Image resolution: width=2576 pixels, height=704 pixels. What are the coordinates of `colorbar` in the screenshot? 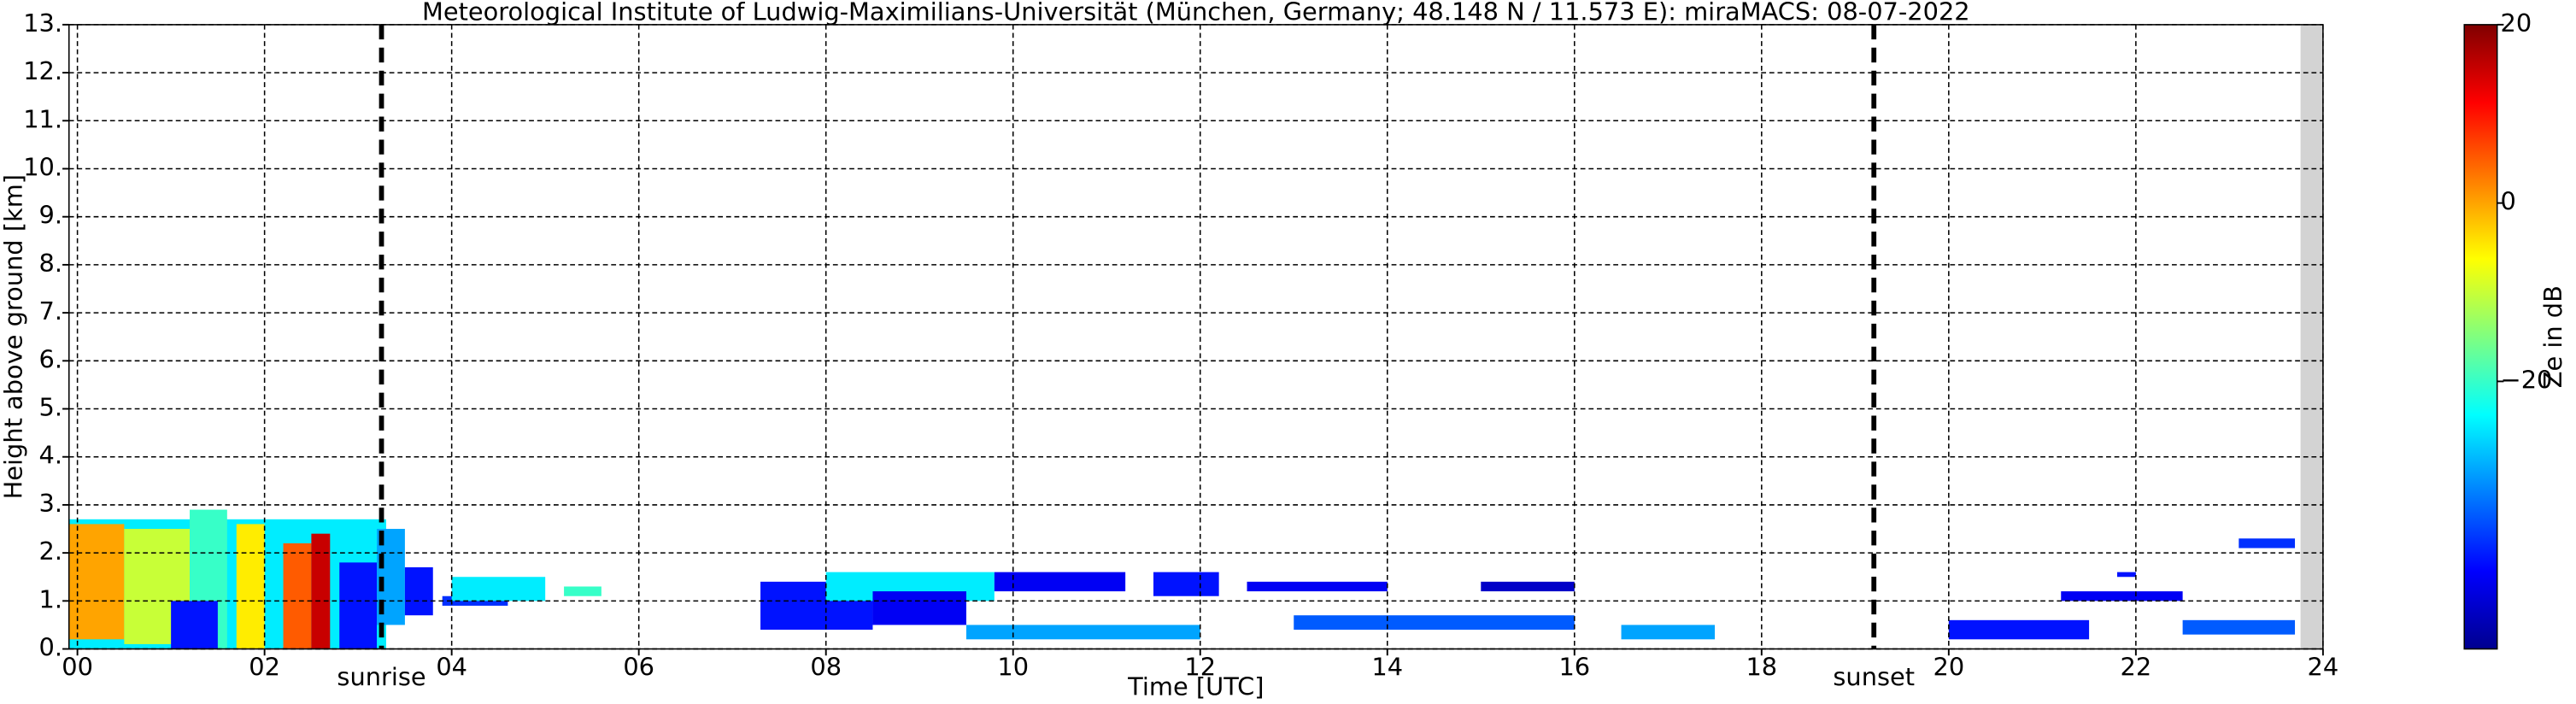 It's located at (2480, 337).